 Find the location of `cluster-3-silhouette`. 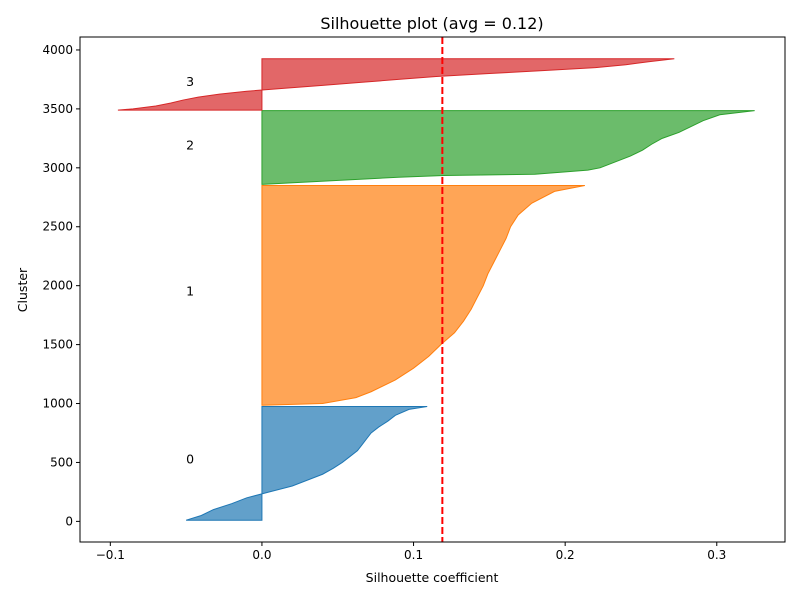

cluster-3-silhouette is located at coordinates (396, 84).